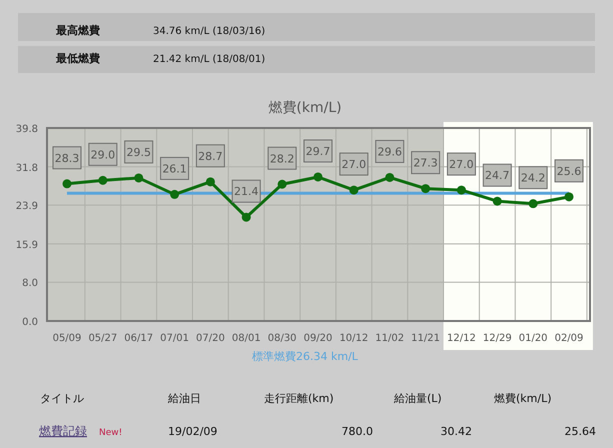  What do you see at coordinates (27, 168) in the screenshot?
I see `y-tick-label: 31.8` at bounding box center [27, 168].